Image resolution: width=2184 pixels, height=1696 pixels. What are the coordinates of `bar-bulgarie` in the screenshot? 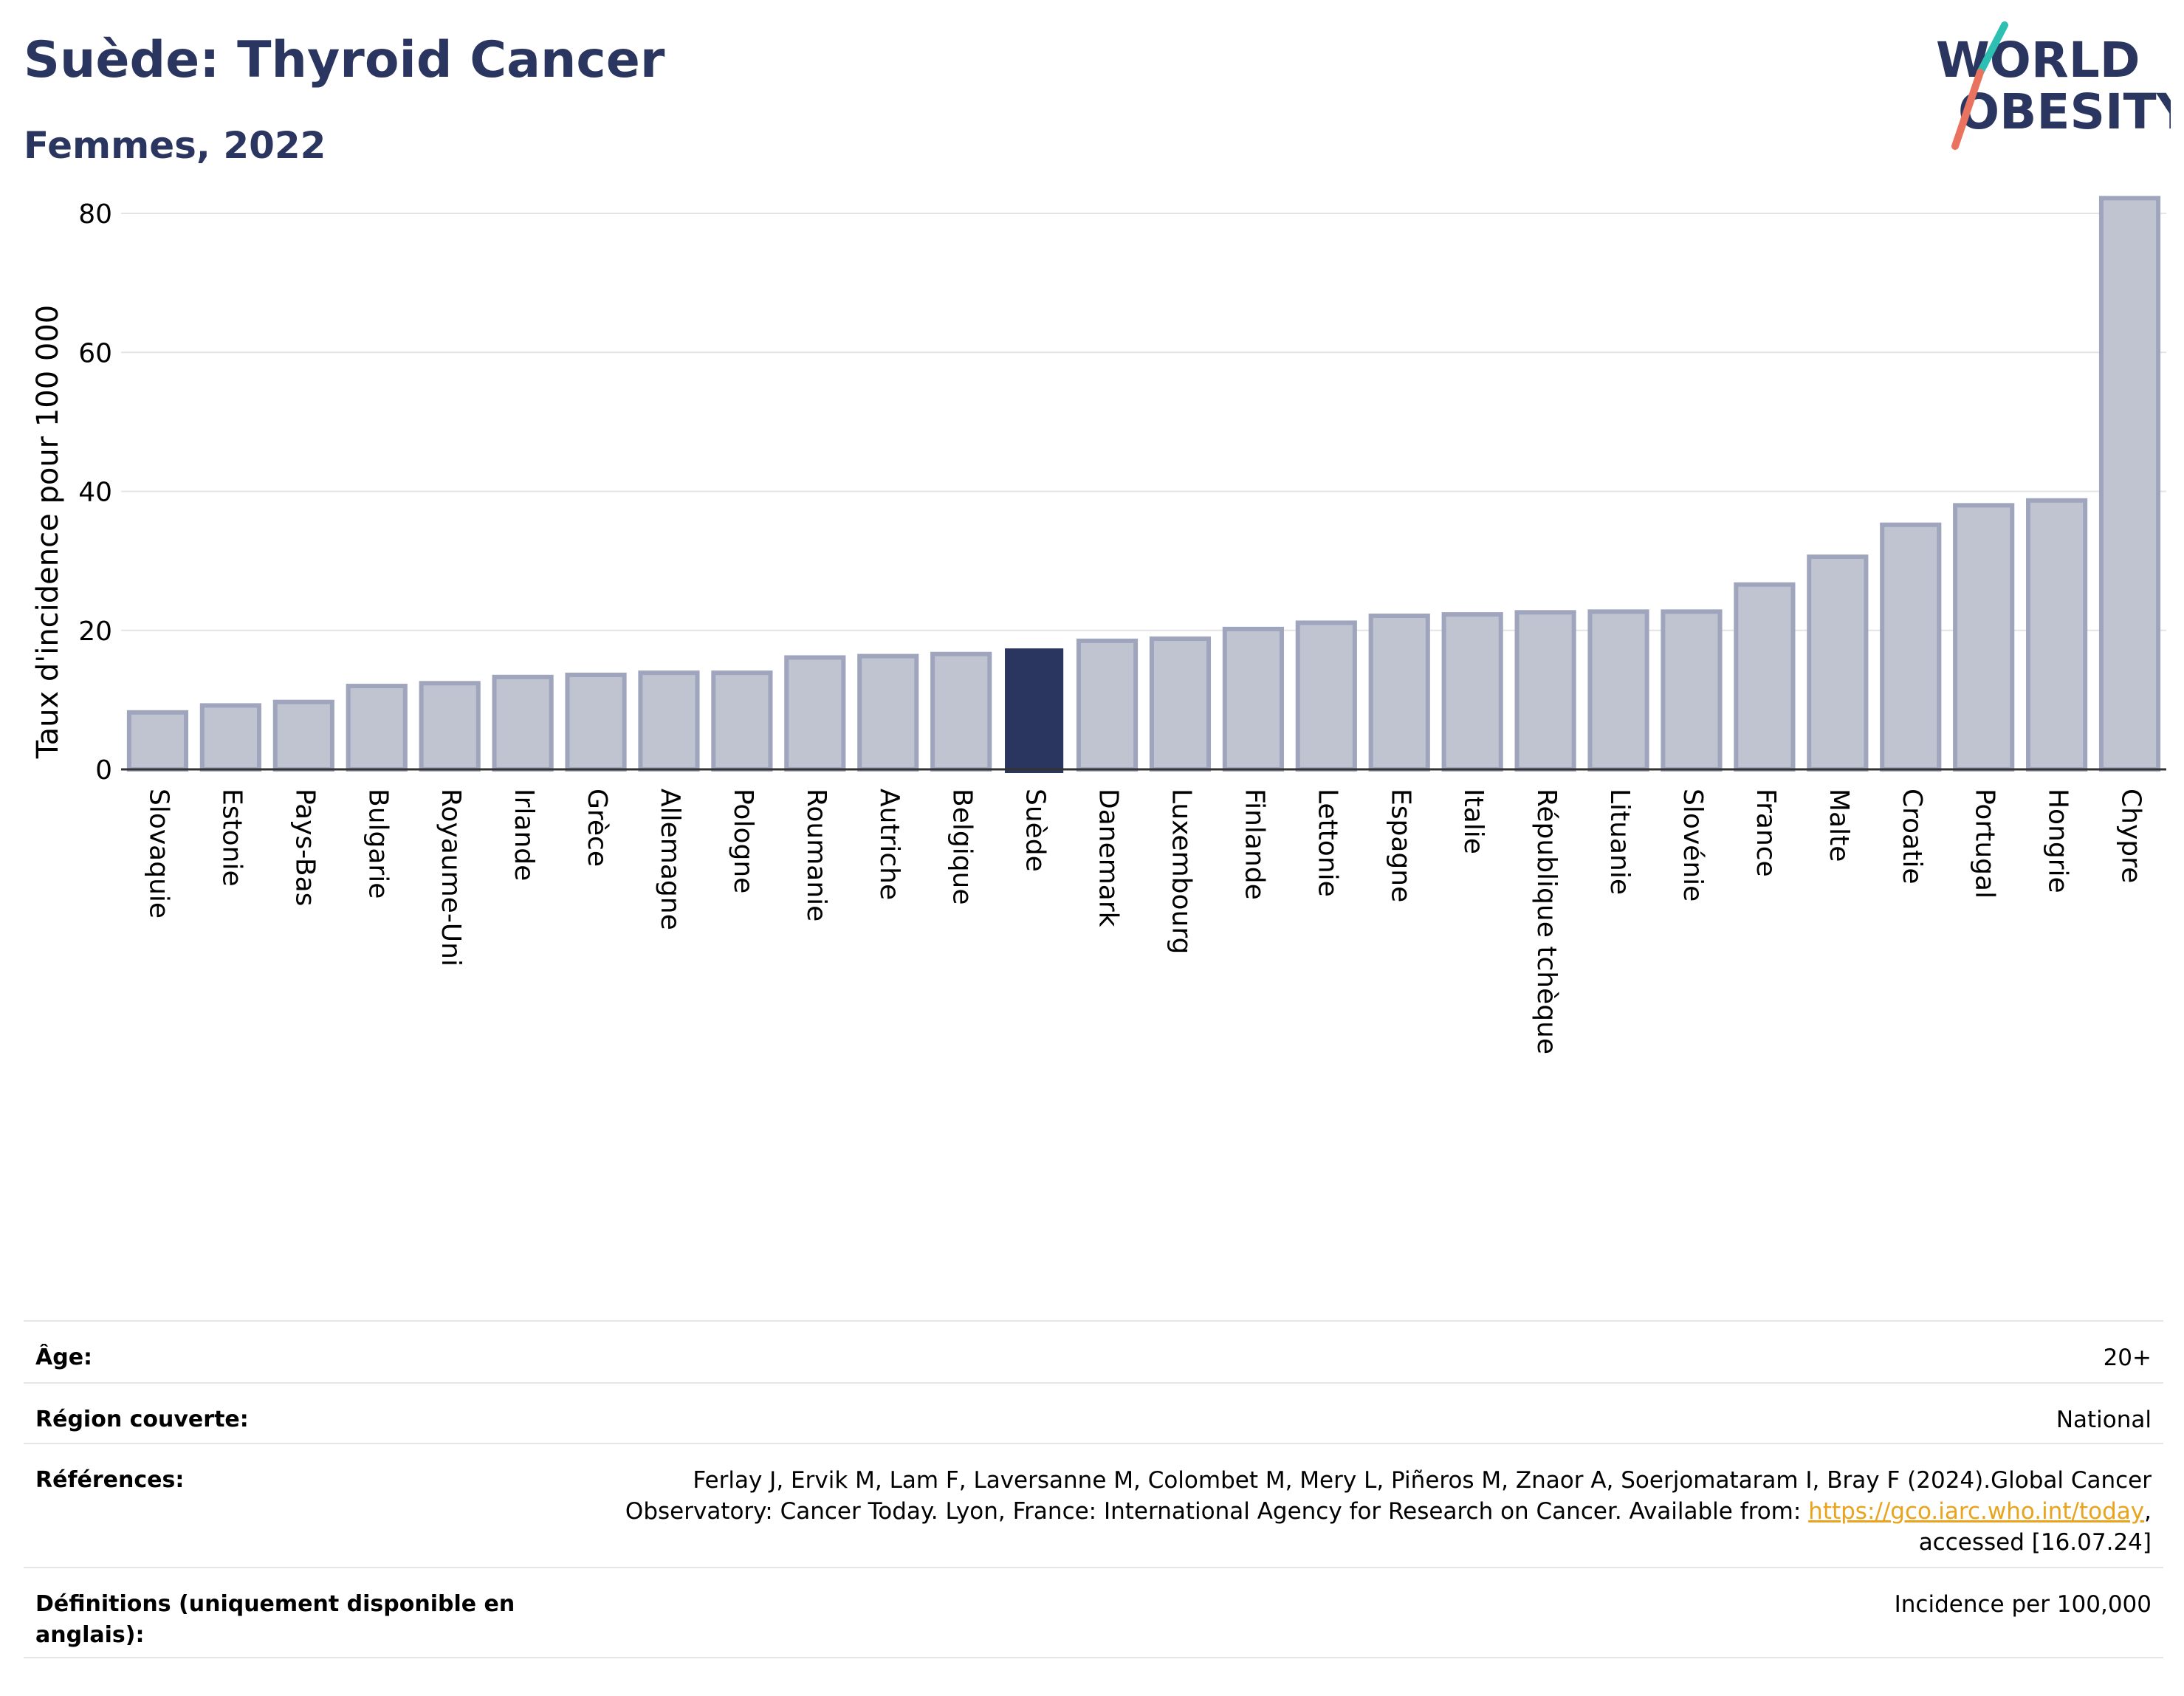 It's located at (377, 728).